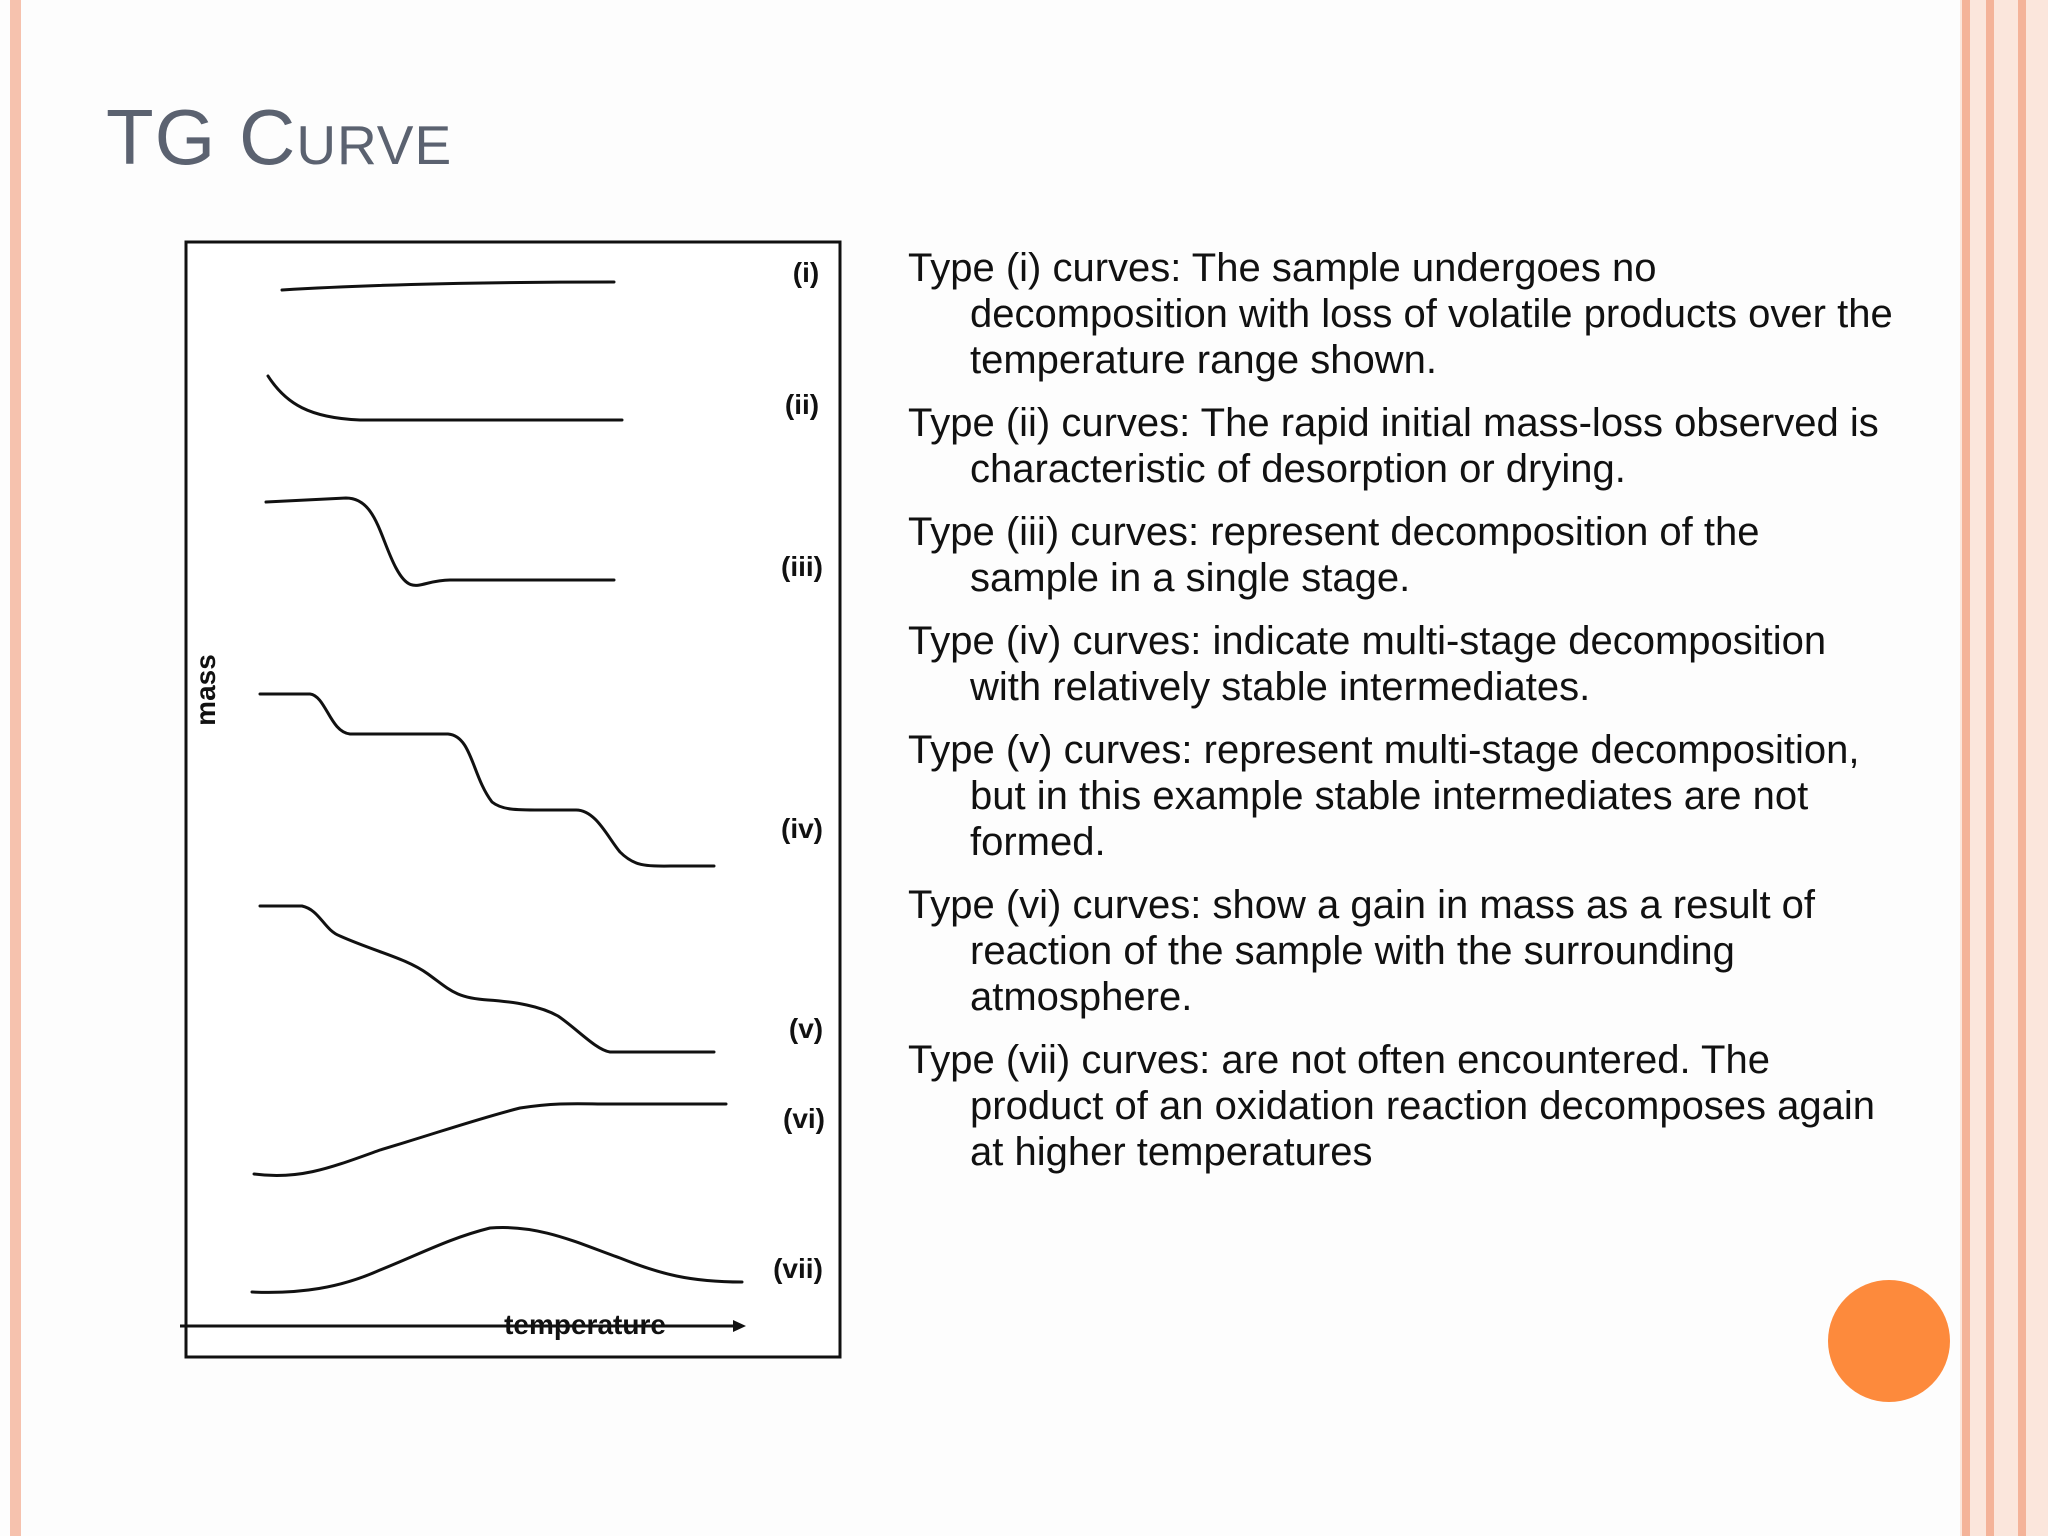  Describe the element at coordinates (802, 566) in the screenshot. I see `curve-label-iii: (iii)` at that location.